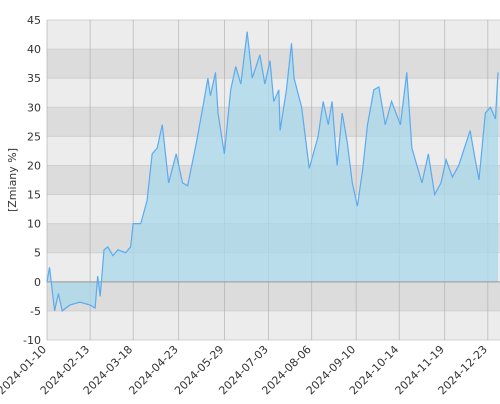 Image resolution: width=500 pixels, height=404 pixels. Describe the element at coordinates (34, 107) in the screenshot. I see `y-tick-label: 30` at that location.